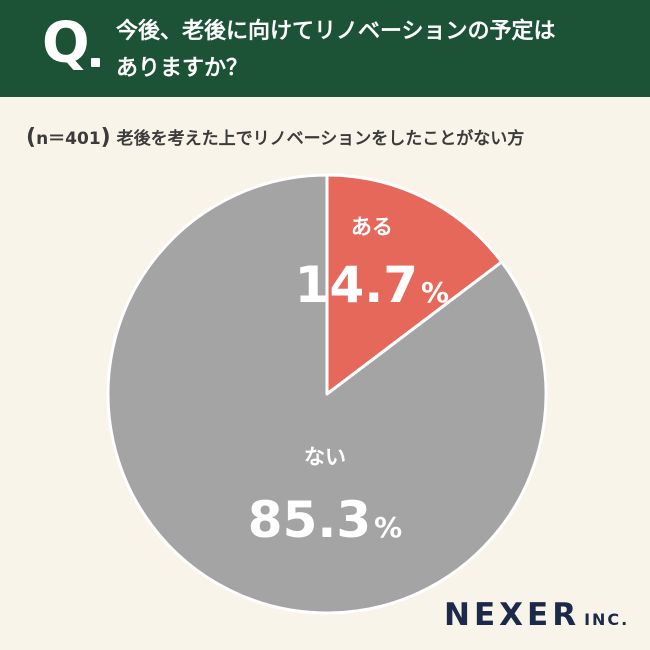 The height and width of the screenshot is (650, 650). I want to click on pie-slice-aru, so click(414, 284).